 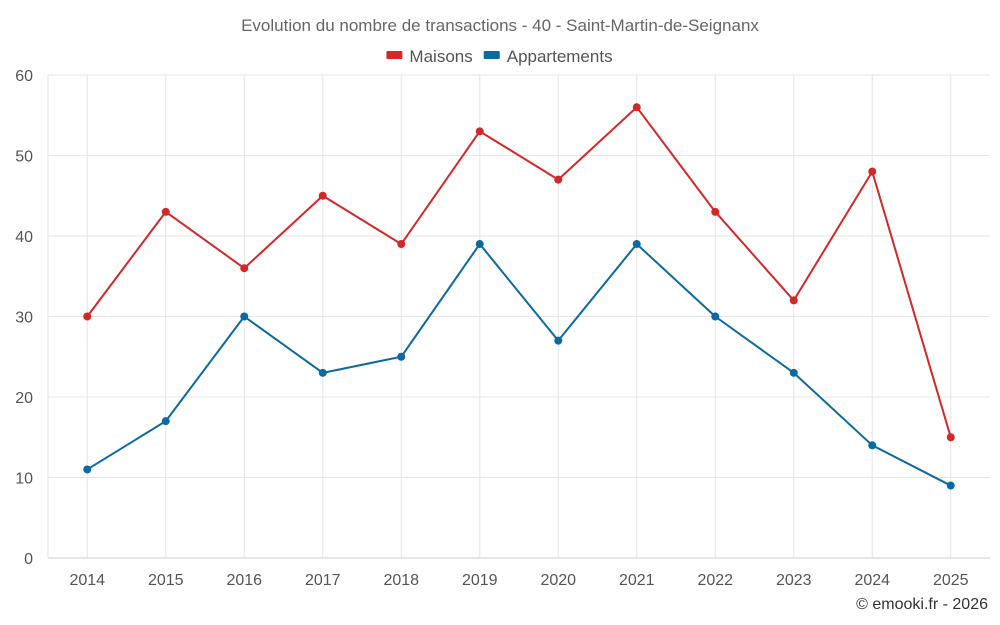 I want to click on x-tick-label: 2018, so click(x=401, y=580).